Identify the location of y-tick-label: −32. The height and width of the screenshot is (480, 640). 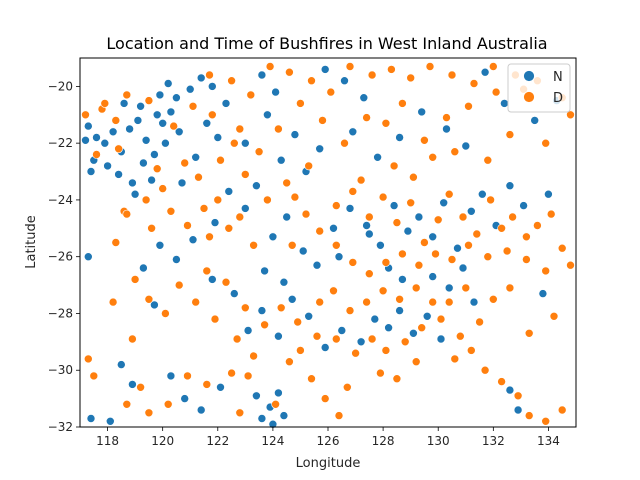
(60, 427).